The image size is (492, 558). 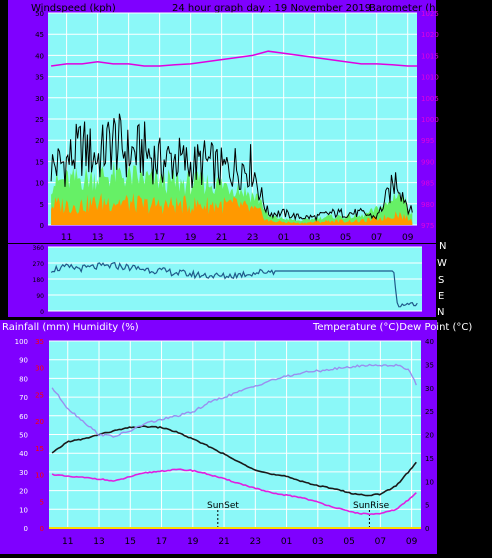 I want to click on wind-low-area, so click(x=232, y=209).